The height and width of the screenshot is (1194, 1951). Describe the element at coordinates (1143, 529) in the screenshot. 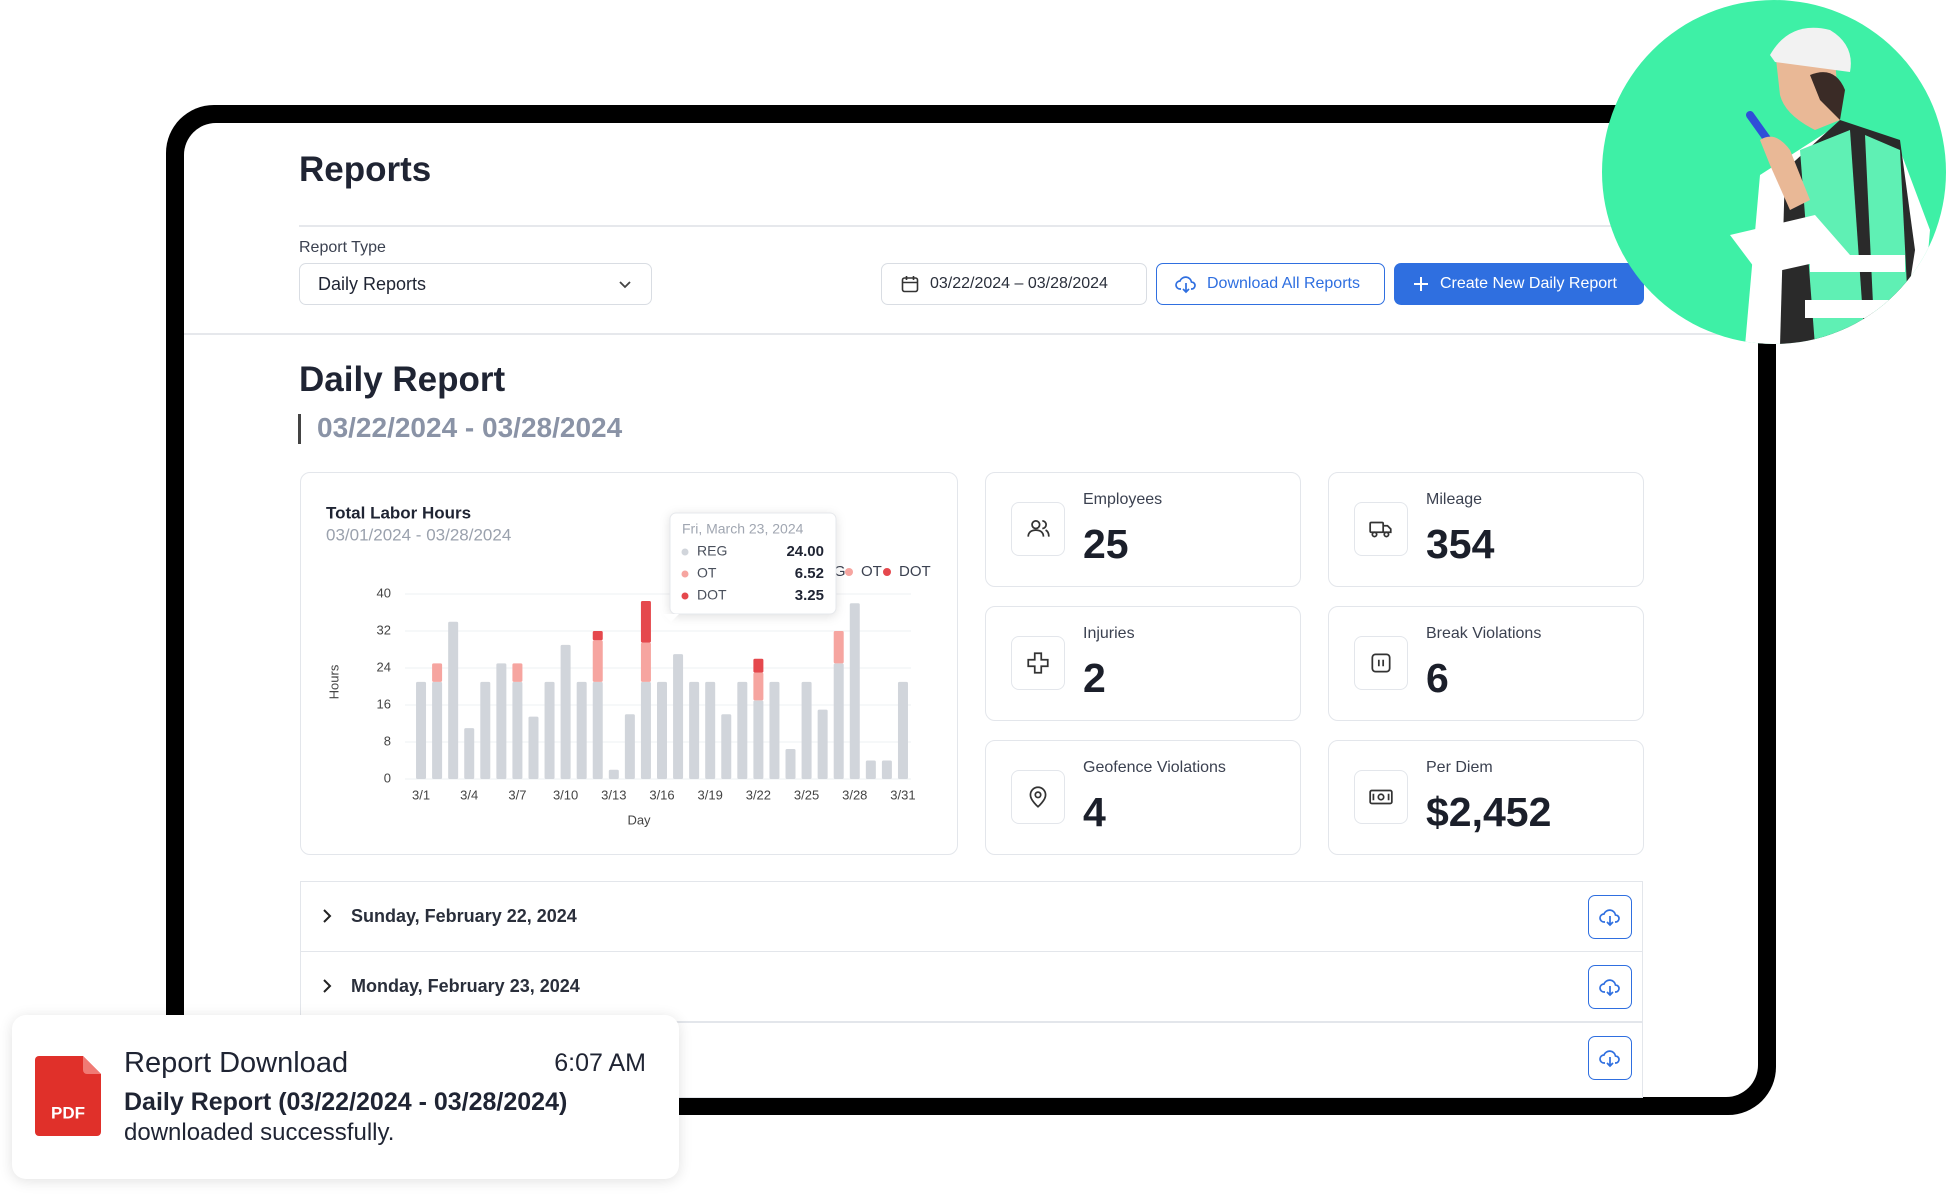

I see `stat-card: Employees 25` at that location.